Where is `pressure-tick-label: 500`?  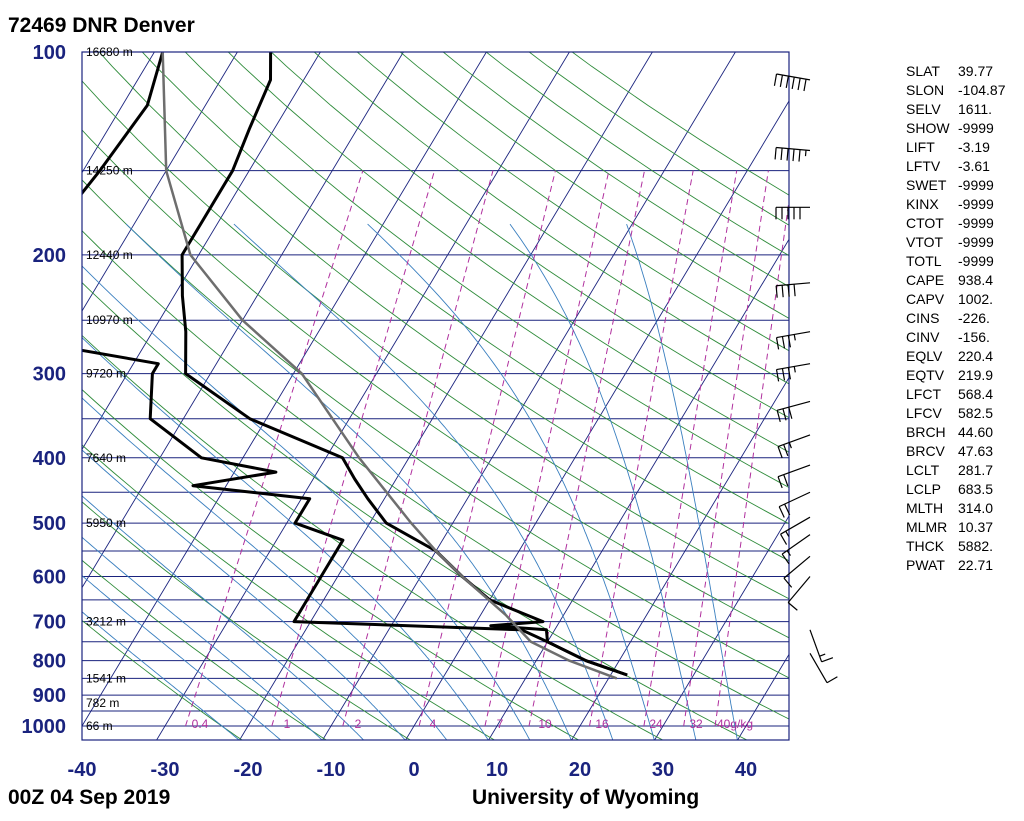
pressure-tick-label: 500 is located at coordinates (49, 524).